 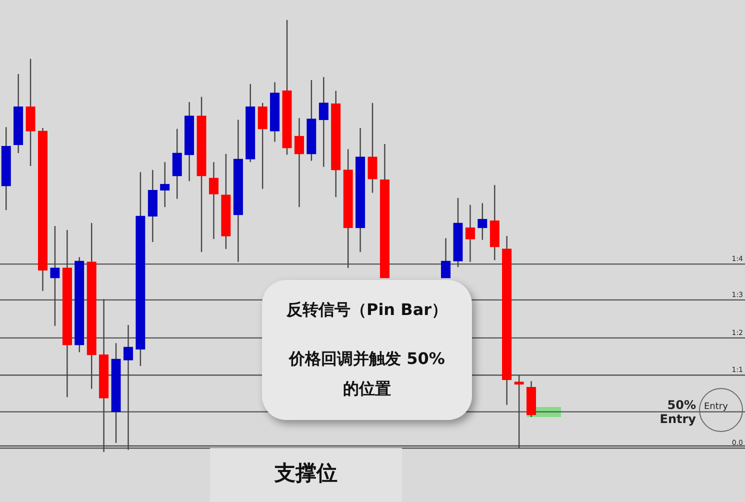 I want to click on speech-bubble: 反转信号（Pin Bar） 价格回调并触发 50% 的位置, so click(x=367, y=350).